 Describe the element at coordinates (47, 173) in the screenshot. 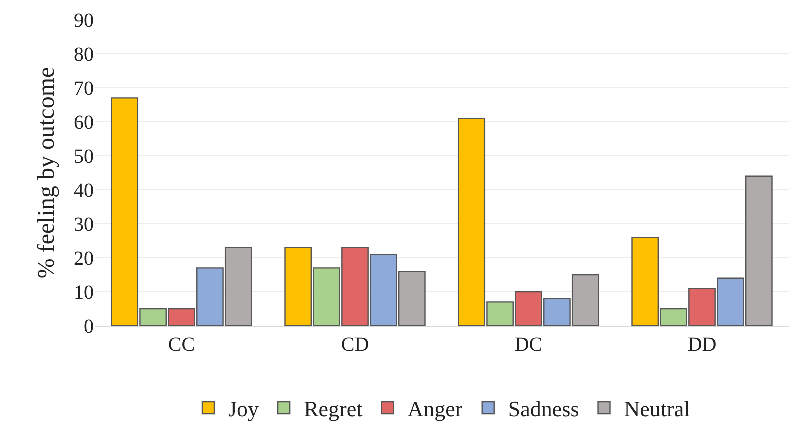

I see `y-axis-title: % feeling by outcome` at that location.